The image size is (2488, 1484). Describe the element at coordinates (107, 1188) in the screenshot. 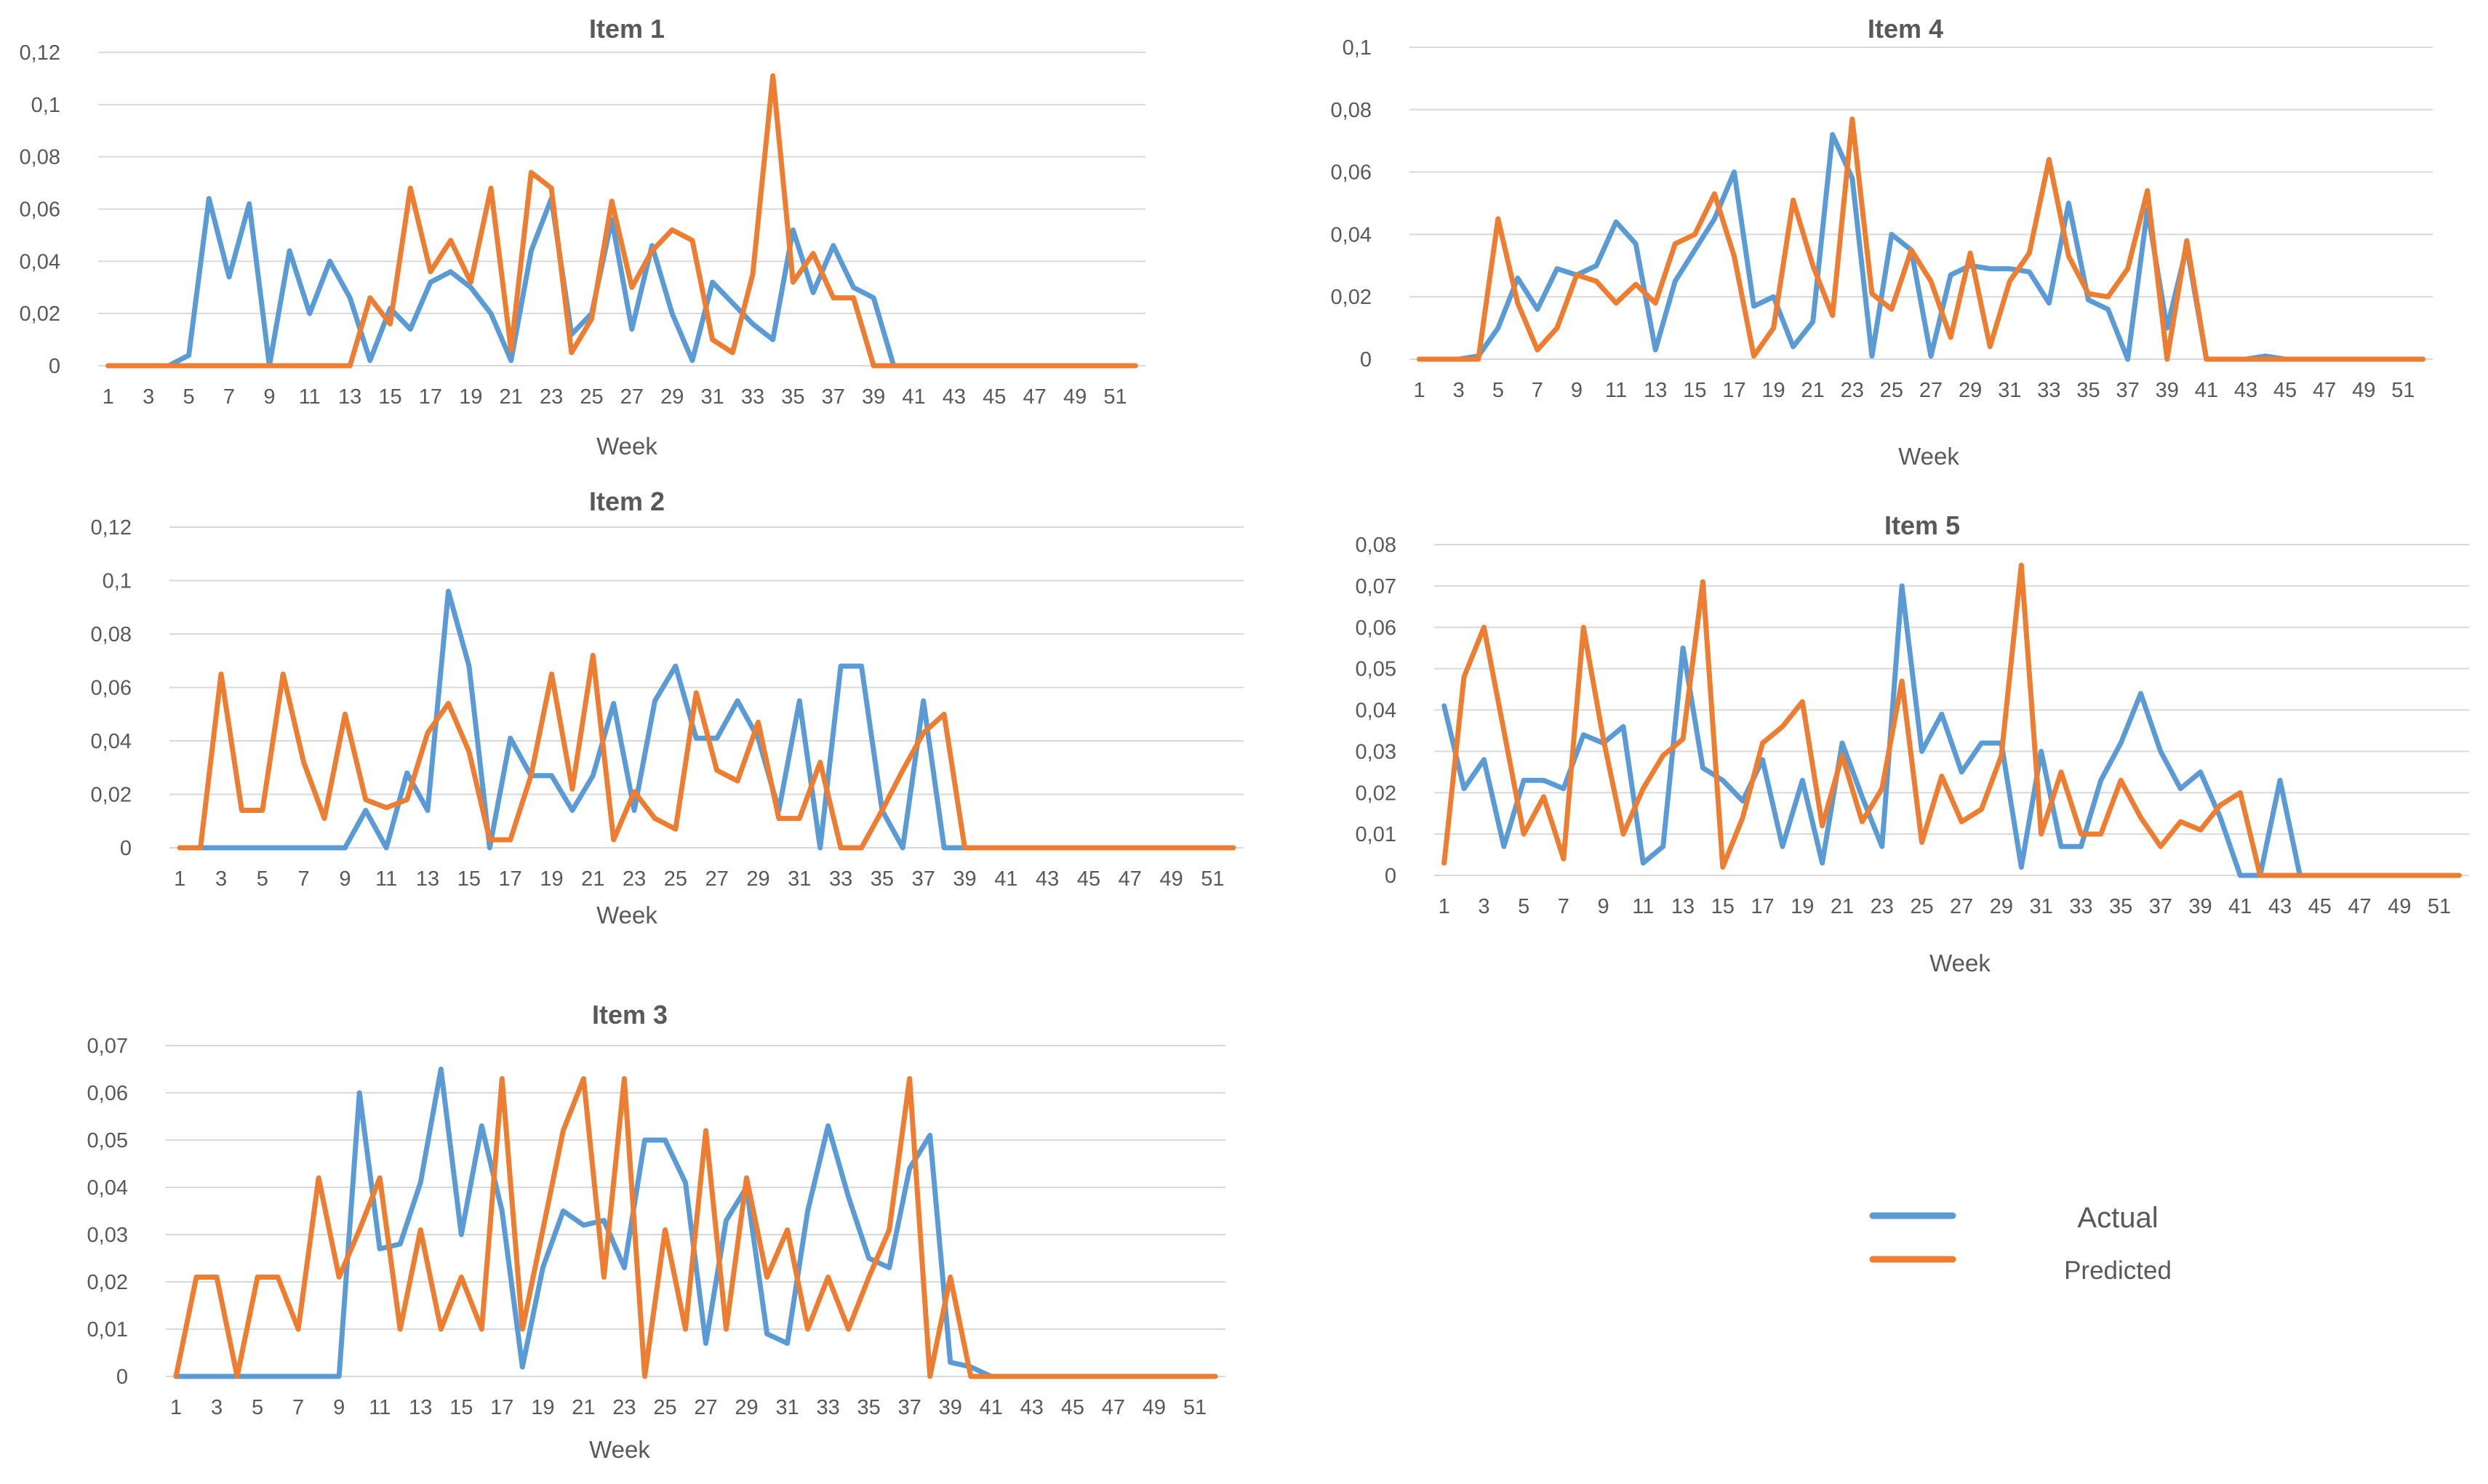

I see `y-tick-label: 0,04` at that location.